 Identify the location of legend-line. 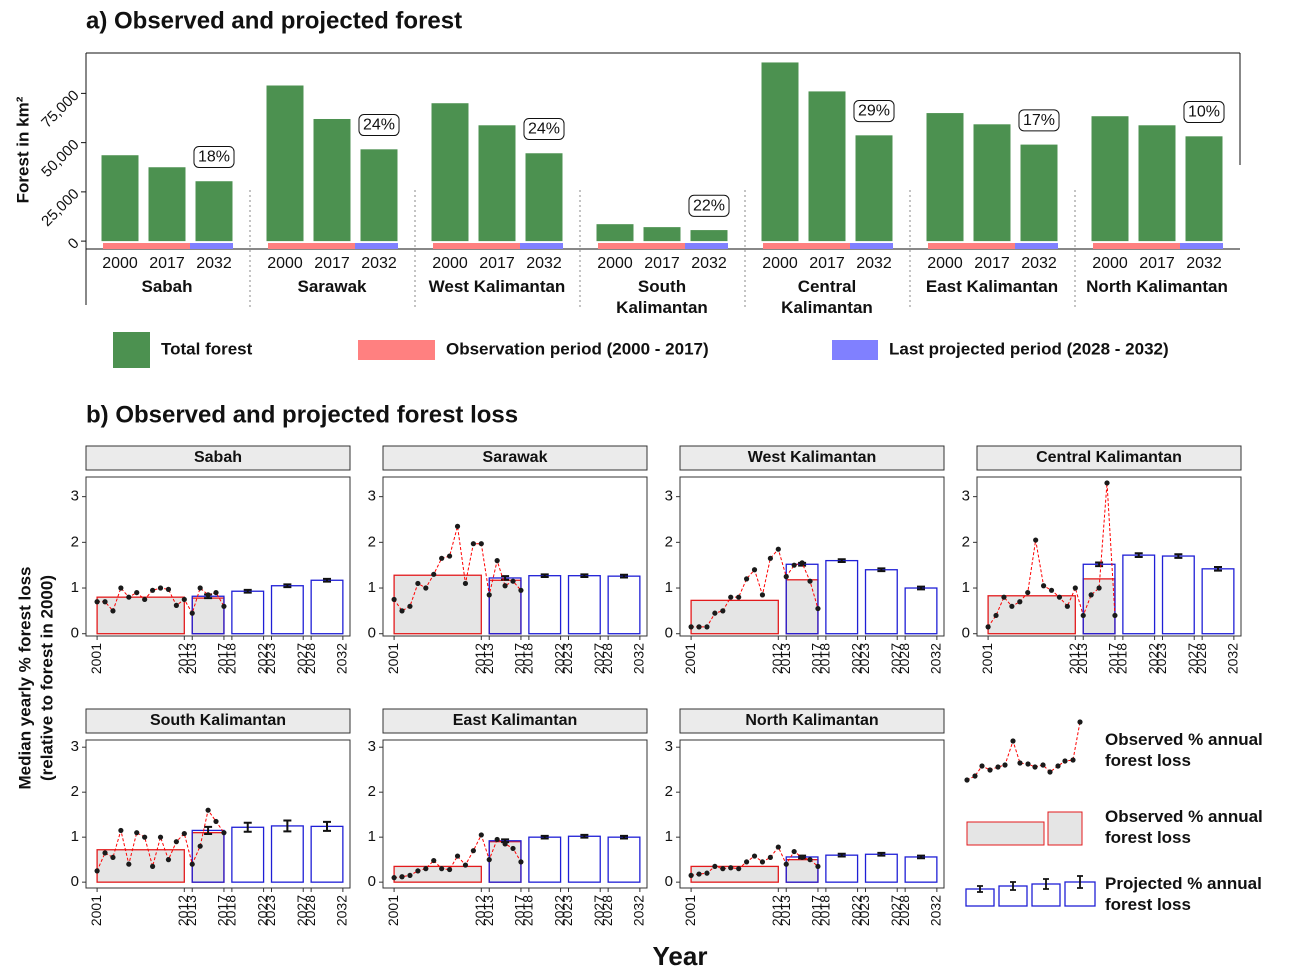
(1023, 751).